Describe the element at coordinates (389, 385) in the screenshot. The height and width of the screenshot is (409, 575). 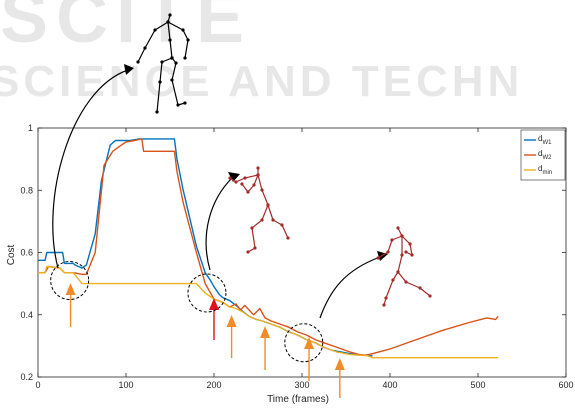
I see `x-tick-label: 400` at that location.